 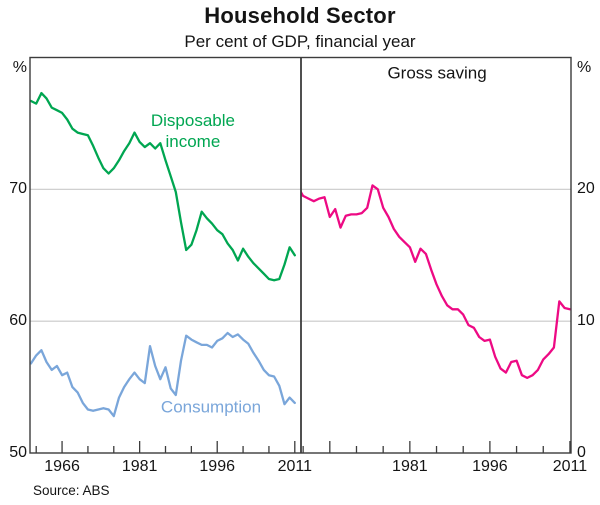 I want to click on annotation-disposable-income-label: Disposable income, so click(x=192, y=131).